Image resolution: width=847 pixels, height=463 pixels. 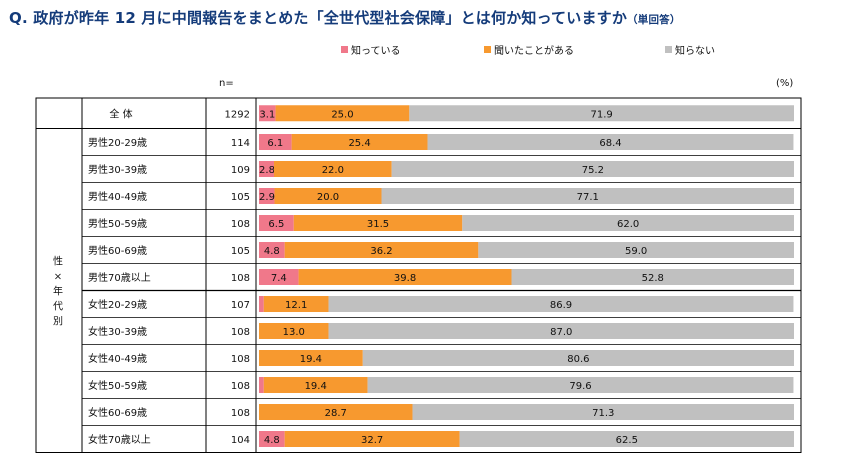 I want to click on legend-label-heard: 聞いたことがある, so click(x=534, y=51).